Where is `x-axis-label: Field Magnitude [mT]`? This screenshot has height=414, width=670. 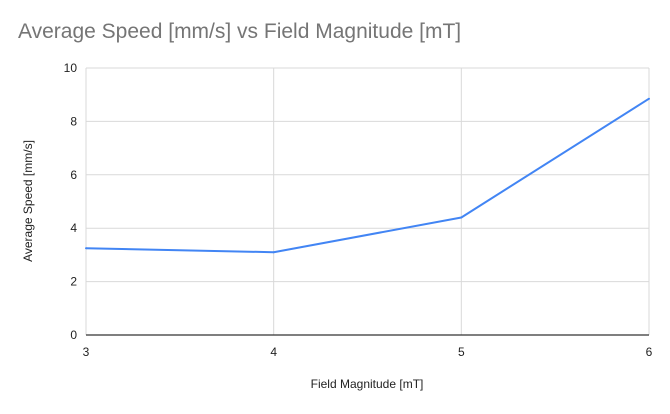 x-axis-label: Field Magnitude [mT] is located at coordinates (367, 384).